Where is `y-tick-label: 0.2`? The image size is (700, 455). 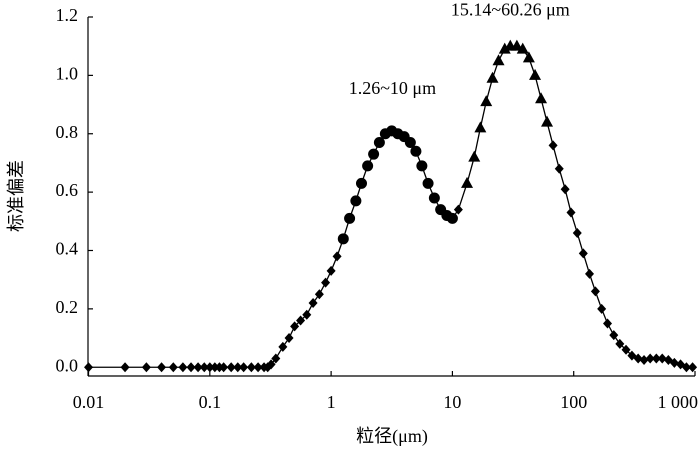 y-tick-label: 0.2 is located at coordinates (67, 307).